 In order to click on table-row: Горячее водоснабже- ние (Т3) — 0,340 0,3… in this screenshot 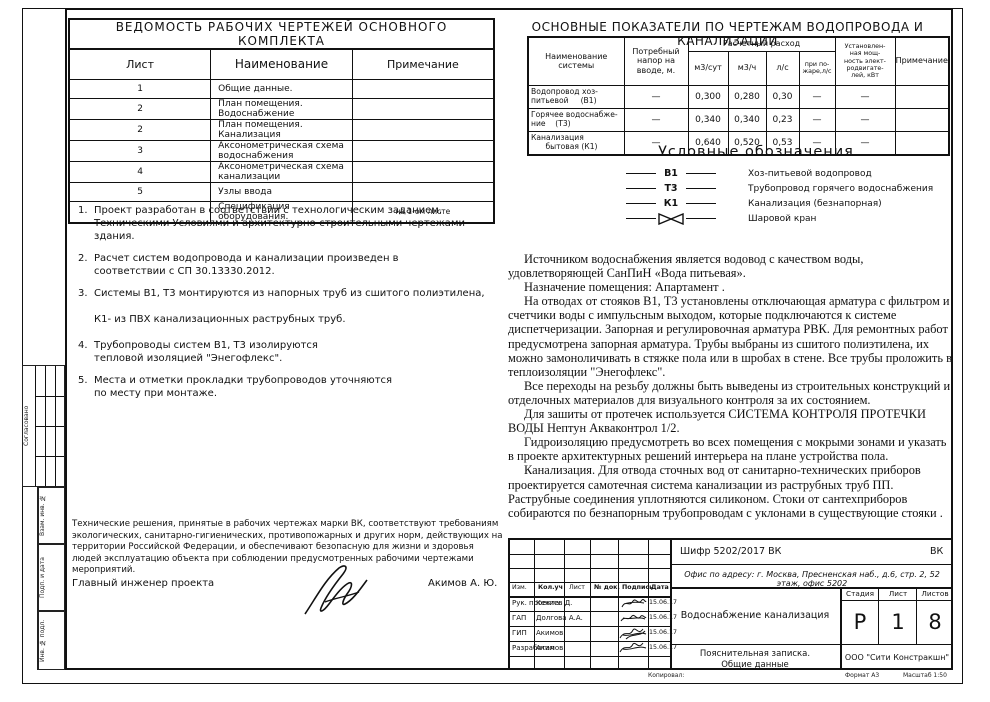, I will do `click(738, 119)`.